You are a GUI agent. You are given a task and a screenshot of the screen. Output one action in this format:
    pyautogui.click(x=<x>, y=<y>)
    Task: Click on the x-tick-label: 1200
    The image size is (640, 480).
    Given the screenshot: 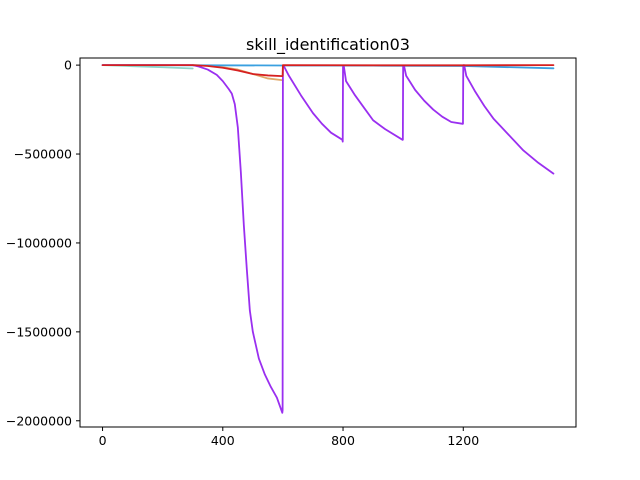 What is the action you would take?
    pyautogui.click(x=463, y=440)
    